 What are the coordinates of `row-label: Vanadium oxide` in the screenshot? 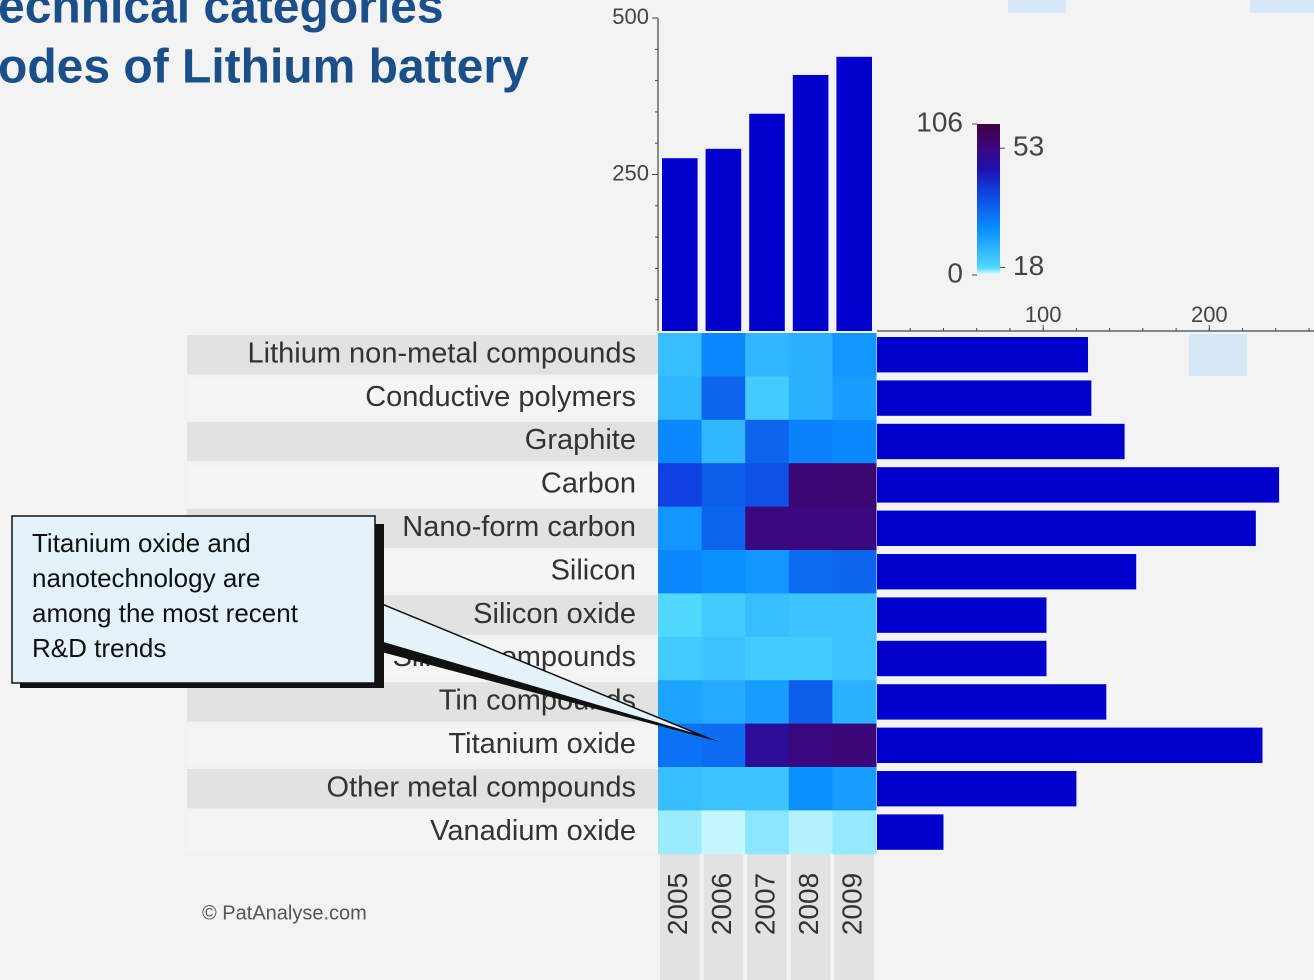 It's located at (533, 831).